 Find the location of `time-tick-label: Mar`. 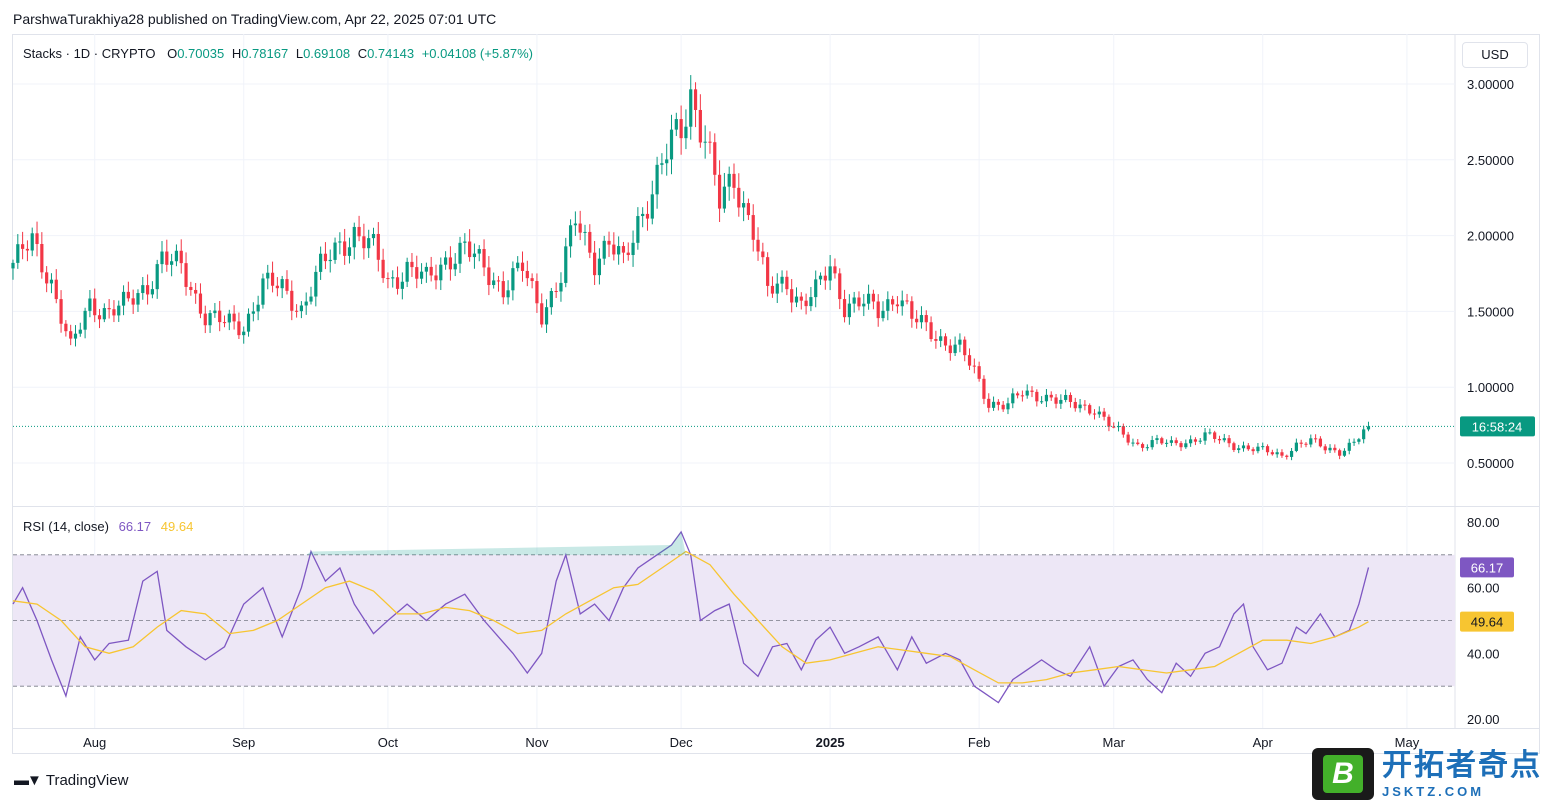

time-tick-label: Mar is located at coordinates (1114, 742).